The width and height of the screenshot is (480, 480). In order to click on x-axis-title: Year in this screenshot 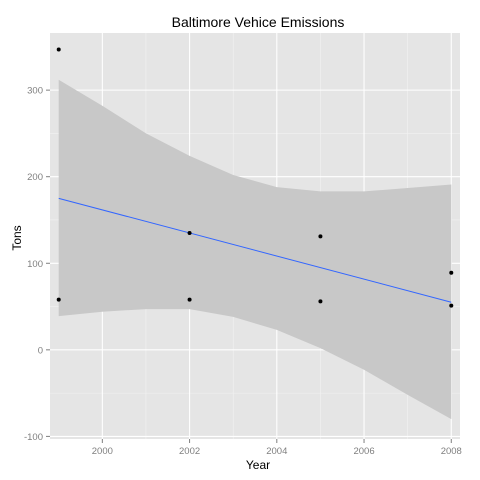, I will do `click(258, 465)`.